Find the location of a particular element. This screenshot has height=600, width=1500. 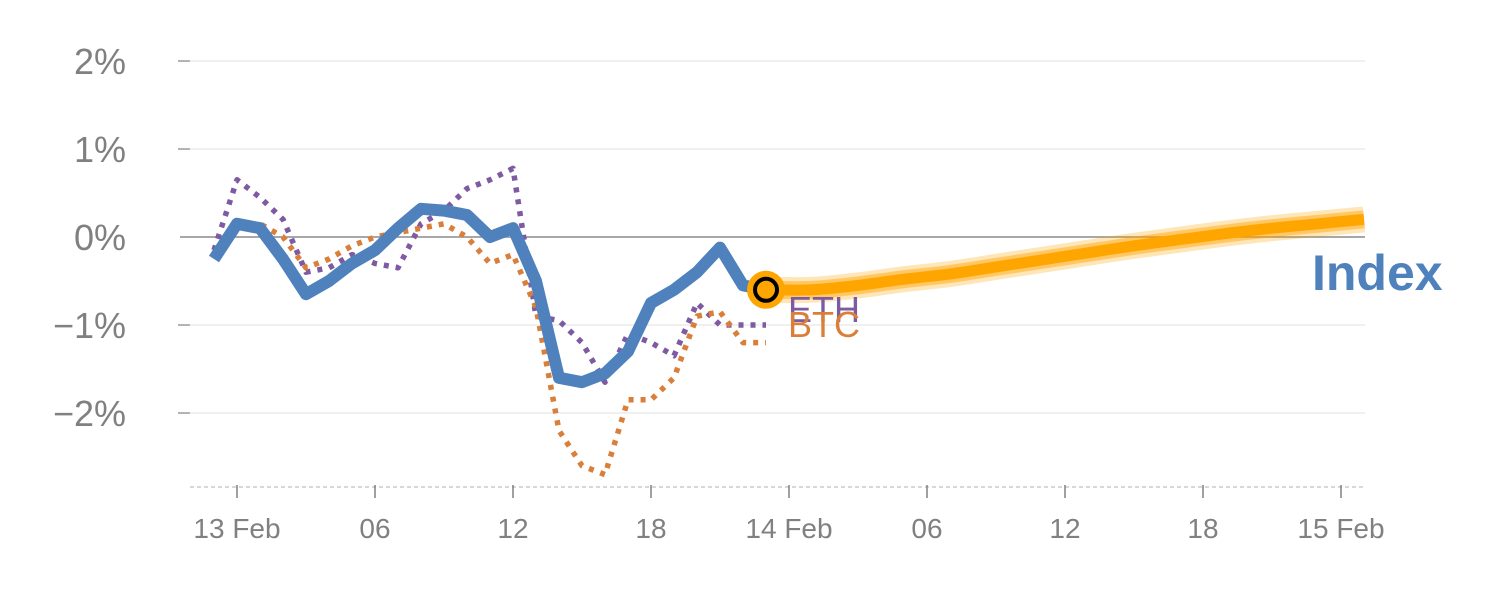

series-line-eth is located at coordinates (488, 275).